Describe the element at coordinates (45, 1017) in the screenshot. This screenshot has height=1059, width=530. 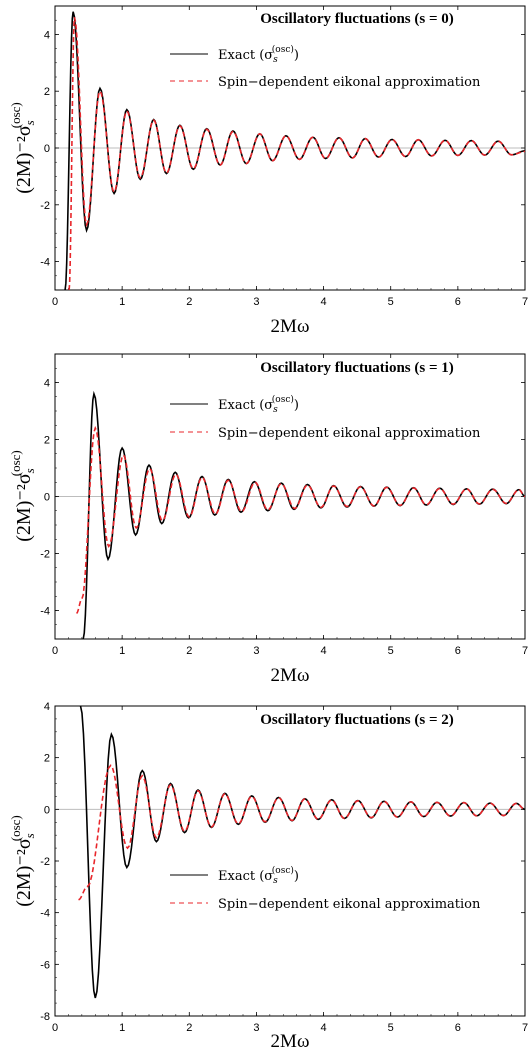
I see `y-tick-label: -8` at that location.